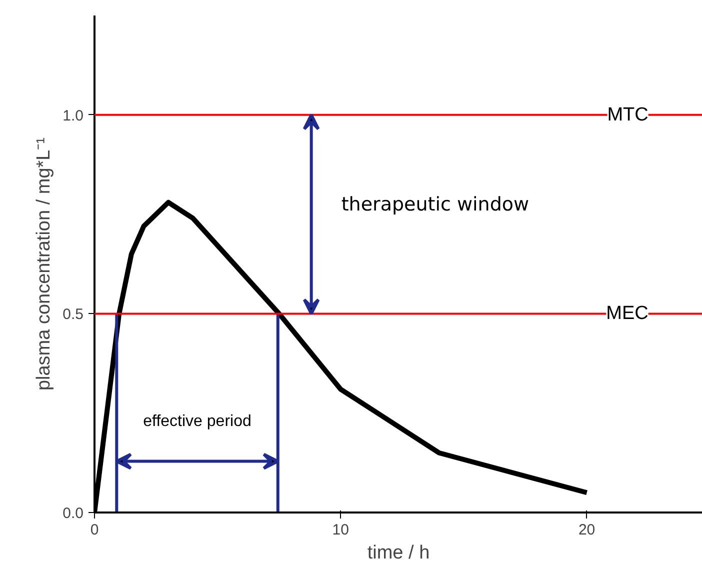 Image resolution: width=702 pixels, height=587 pixels. Describe the element at coordinates (73, 513) in the screenshot. I see `y-tick-label: 0.0` at that location.